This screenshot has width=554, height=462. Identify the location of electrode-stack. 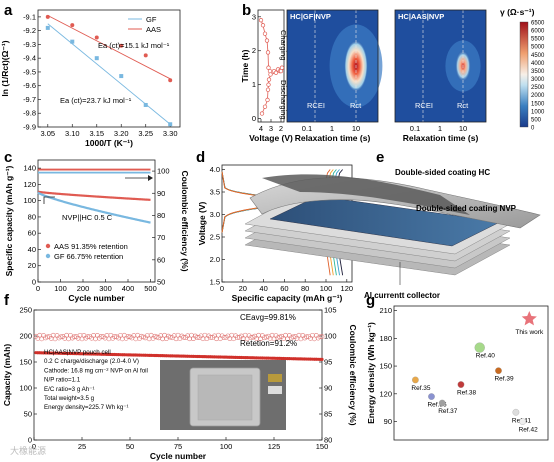
(392, 229).